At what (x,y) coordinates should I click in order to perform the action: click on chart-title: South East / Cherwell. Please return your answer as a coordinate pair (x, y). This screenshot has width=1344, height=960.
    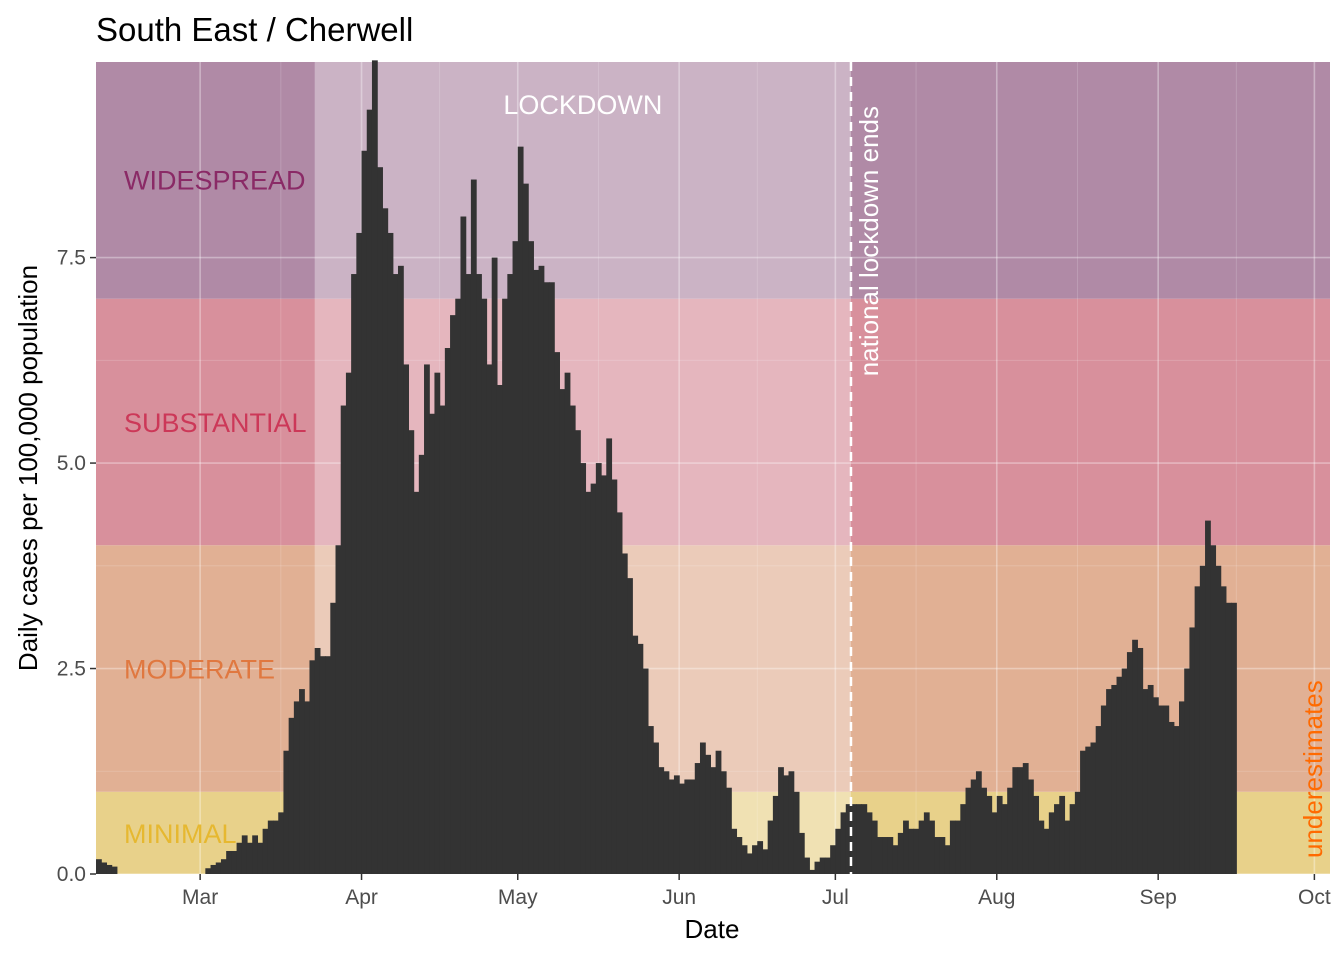
    Looking at the image, I should click on (254, 29).